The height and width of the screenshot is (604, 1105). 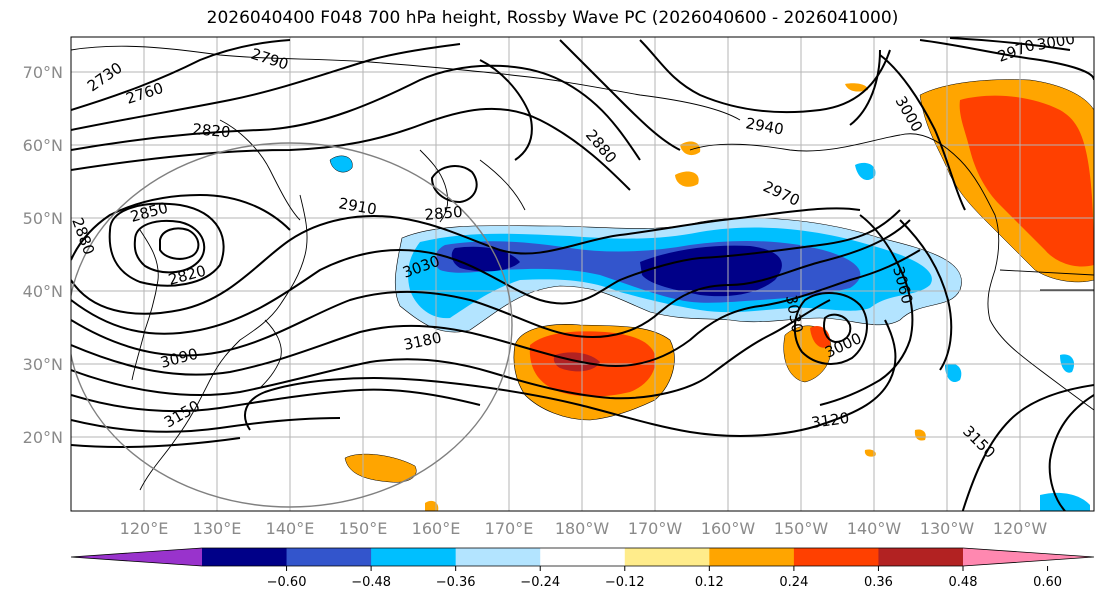 What do you see at coordinates (655, 528) in the screenshot?
I see `lon-label: 170°W` at bounding box center [655, 528].